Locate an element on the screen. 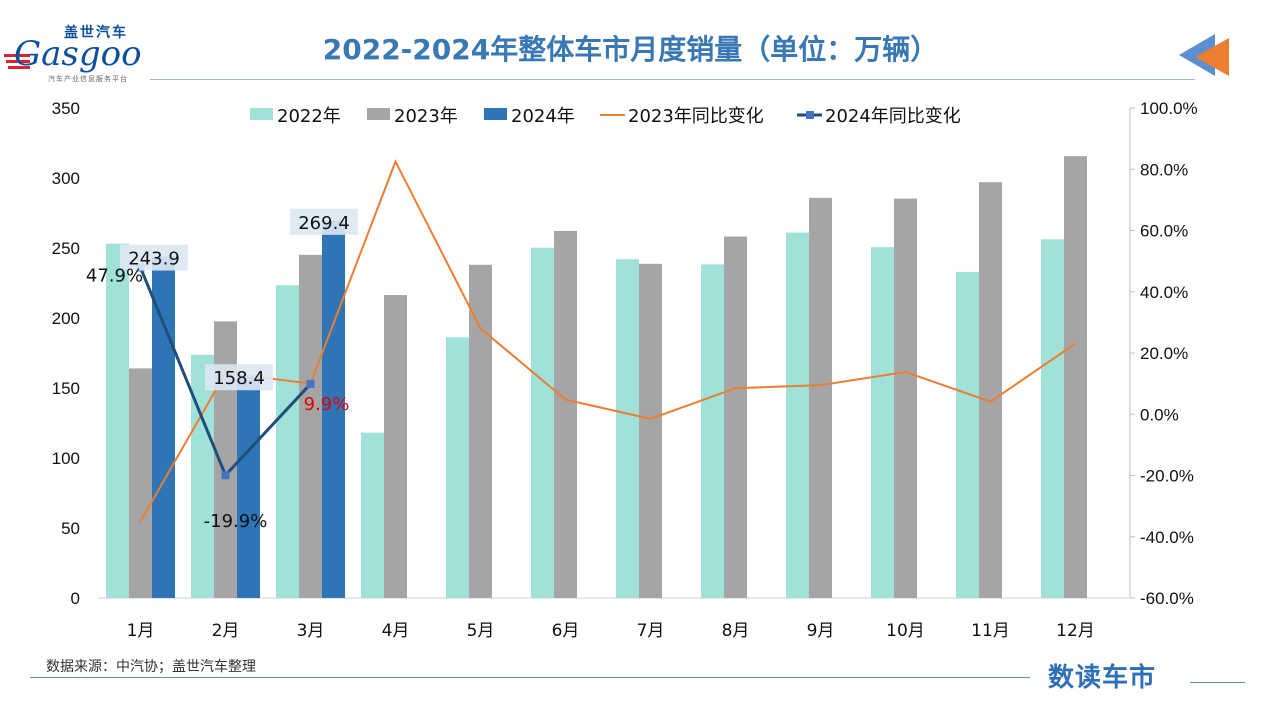  bar-2023年-12月 is located at coordinates (1075, 377).